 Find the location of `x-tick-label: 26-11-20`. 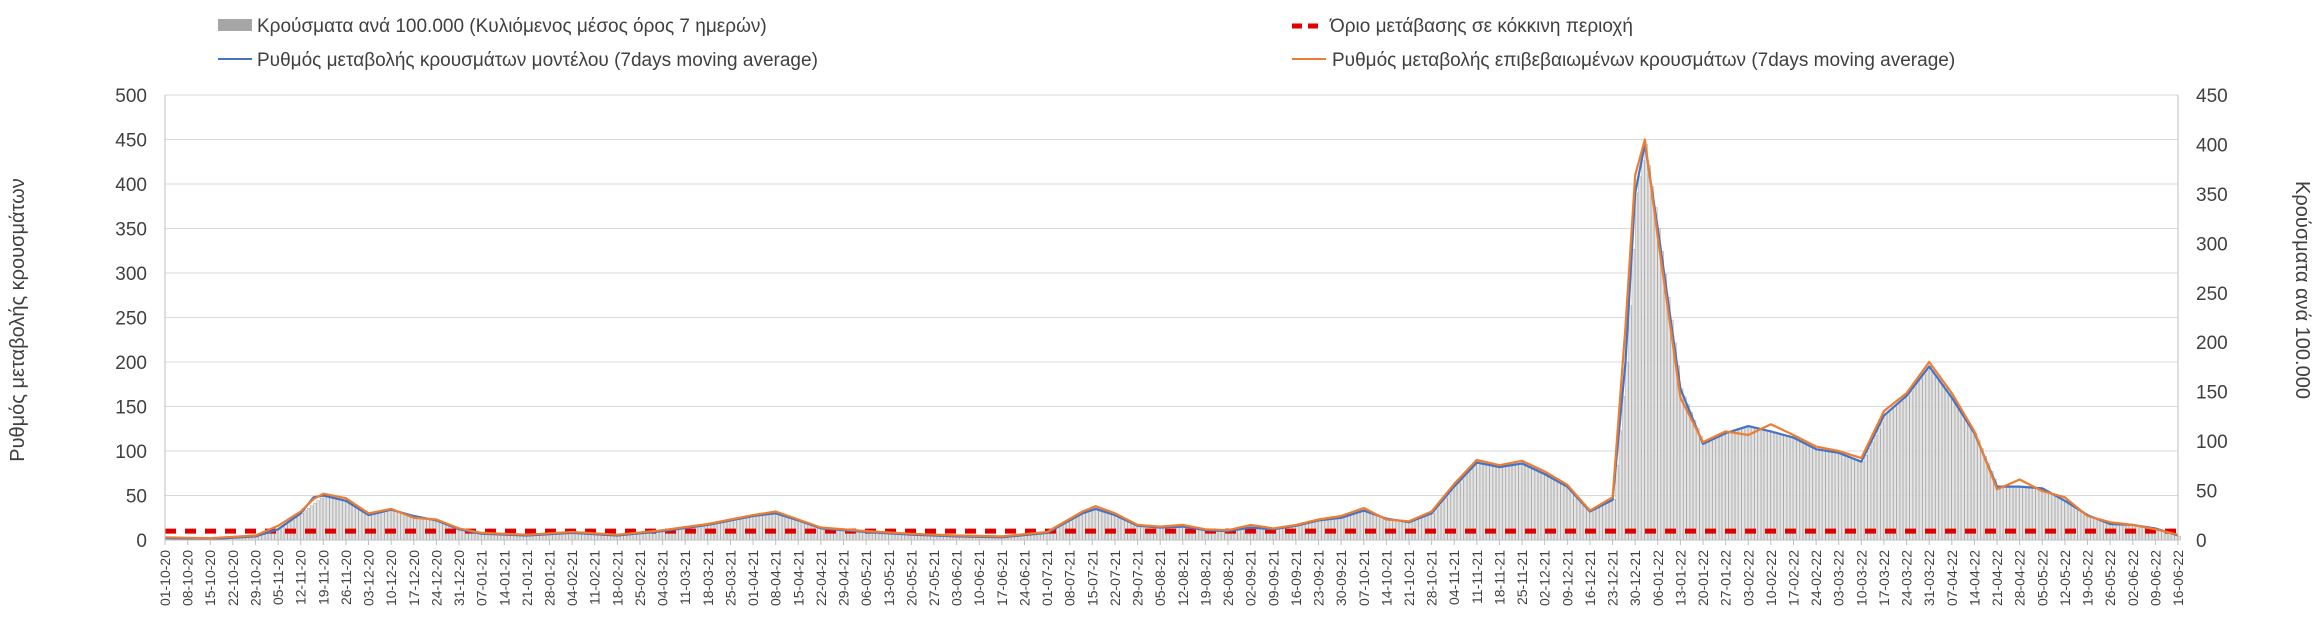

x-tick-label: 26-11-20 is located at coordinates (346, 577).